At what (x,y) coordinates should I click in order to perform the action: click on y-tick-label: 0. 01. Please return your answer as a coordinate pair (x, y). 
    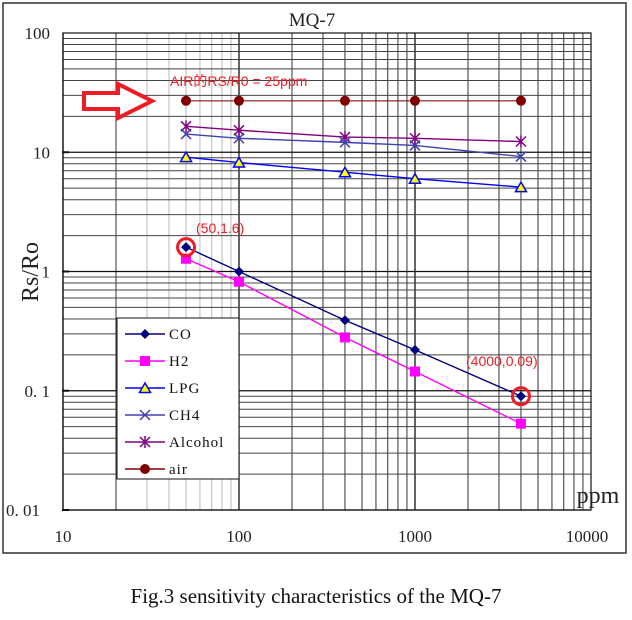
    Looking at the image, I should click on (23, 510).